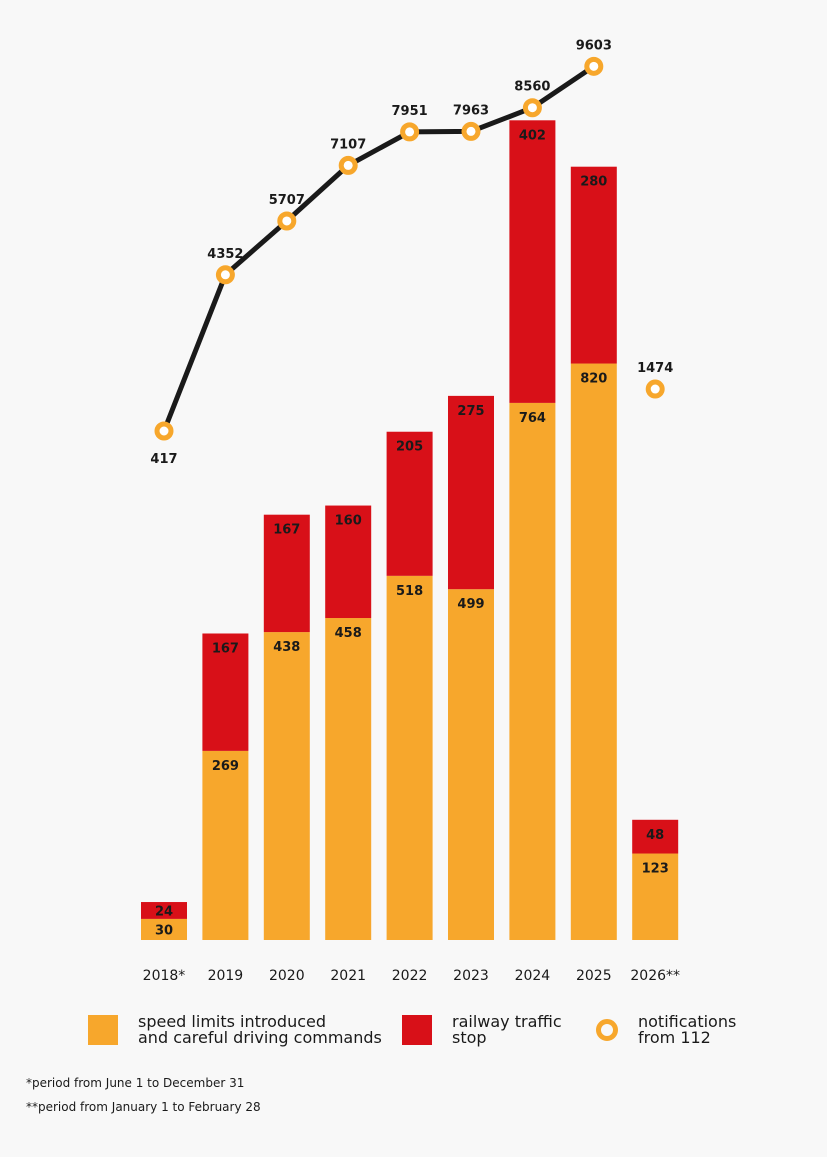 The image size is (827, 1157). Describe the element at coordinates (163, 459) in the screenshot. I see `data-label-notifications: 417` at that location.